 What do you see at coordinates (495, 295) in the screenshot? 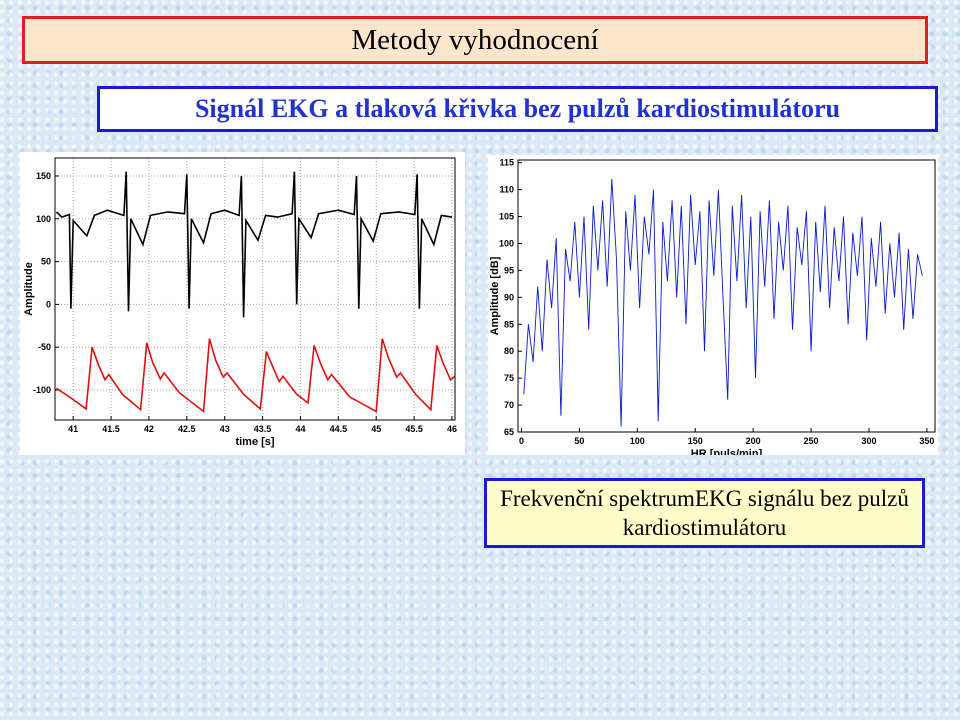
I see `y-axis-label: Amplitude [dB]` at bounding box center [495, 295].